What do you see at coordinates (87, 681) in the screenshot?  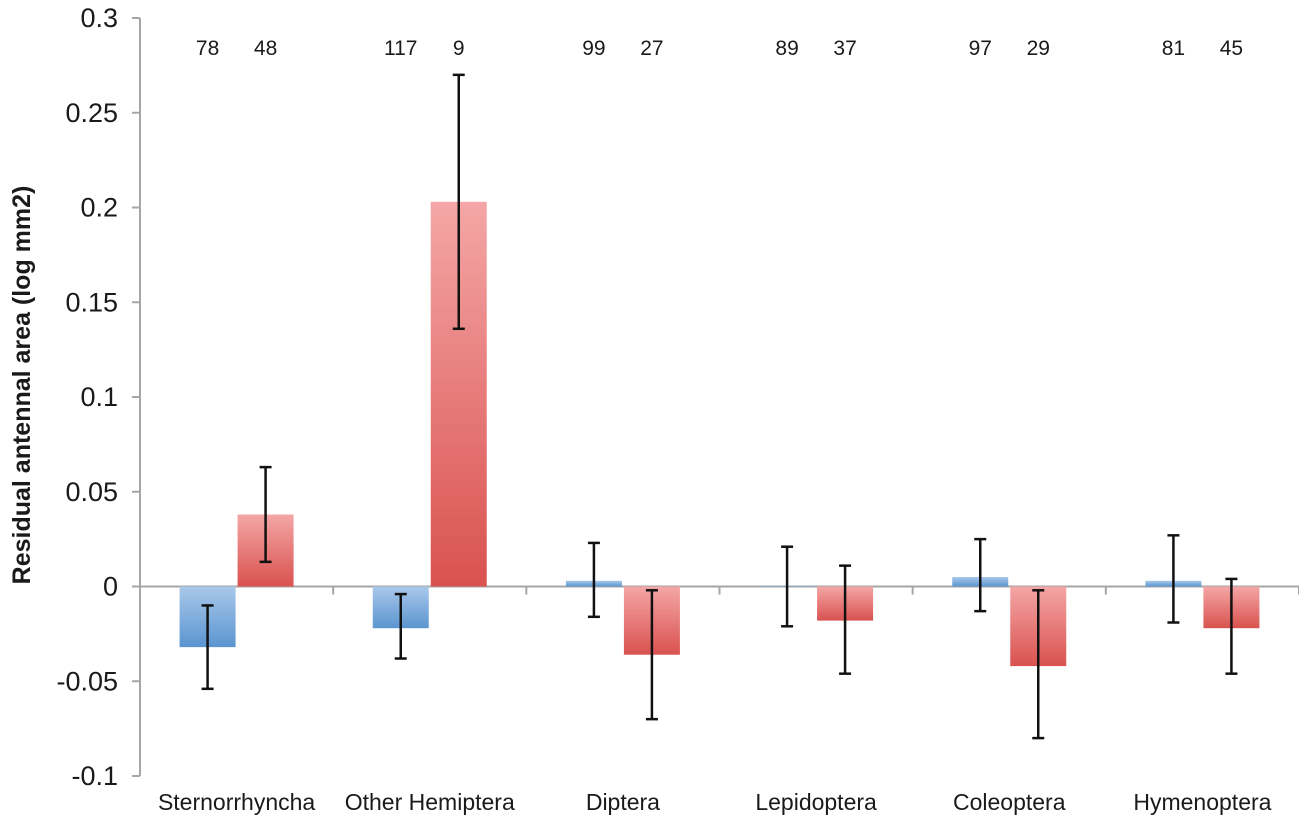 I see `y-tick-label: -0.05` at bounding box center [87, 681].